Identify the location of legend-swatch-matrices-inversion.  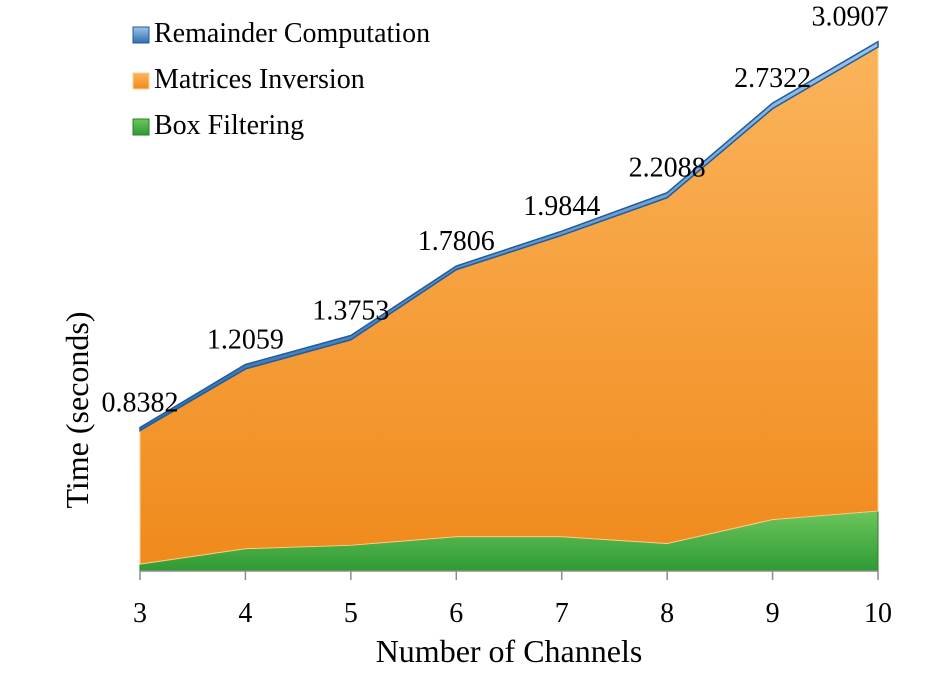
(141, 81).